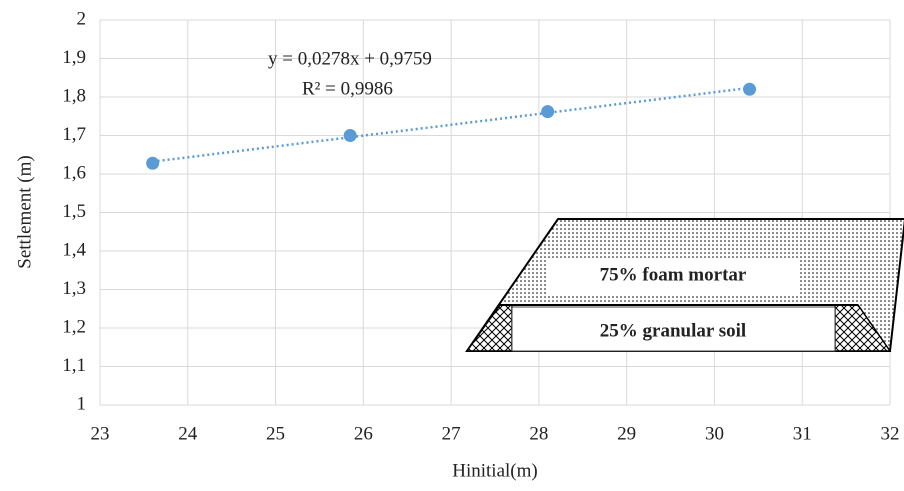  What do you see at coordinates (82, 403) in the screenshot?
I see `y-tick-label: 1` at bounding box center [82, 403].